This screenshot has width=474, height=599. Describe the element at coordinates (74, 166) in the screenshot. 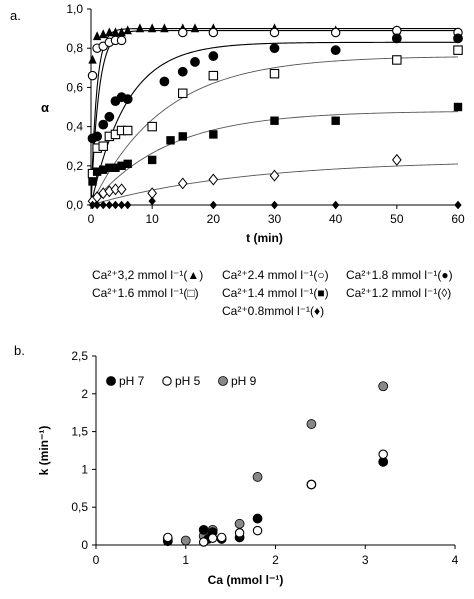

I see `chart-a-y-tick-label: 0,2` at that location.